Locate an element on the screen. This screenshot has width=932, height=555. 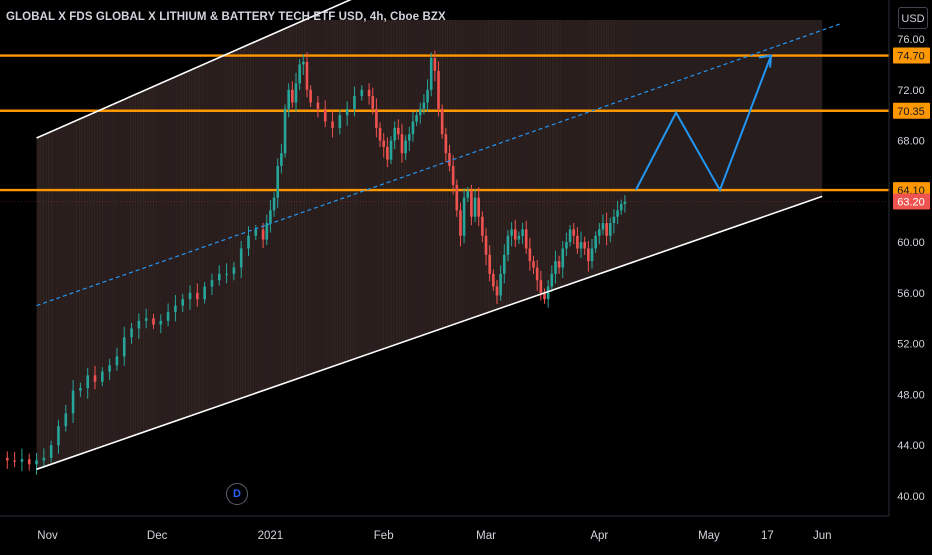
y-tick-label: 60.00 is located at coordinates (911, 243).